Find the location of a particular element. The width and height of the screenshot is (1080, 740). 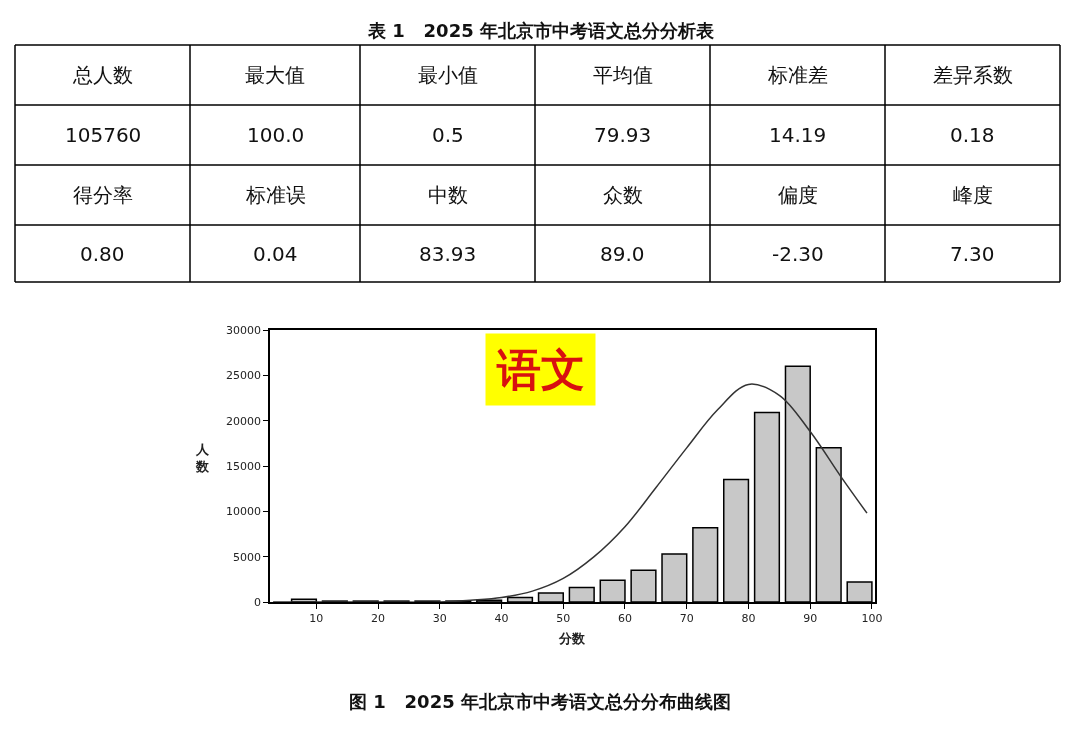

x-tick-label: 20 is located at coordinates (378, 618).